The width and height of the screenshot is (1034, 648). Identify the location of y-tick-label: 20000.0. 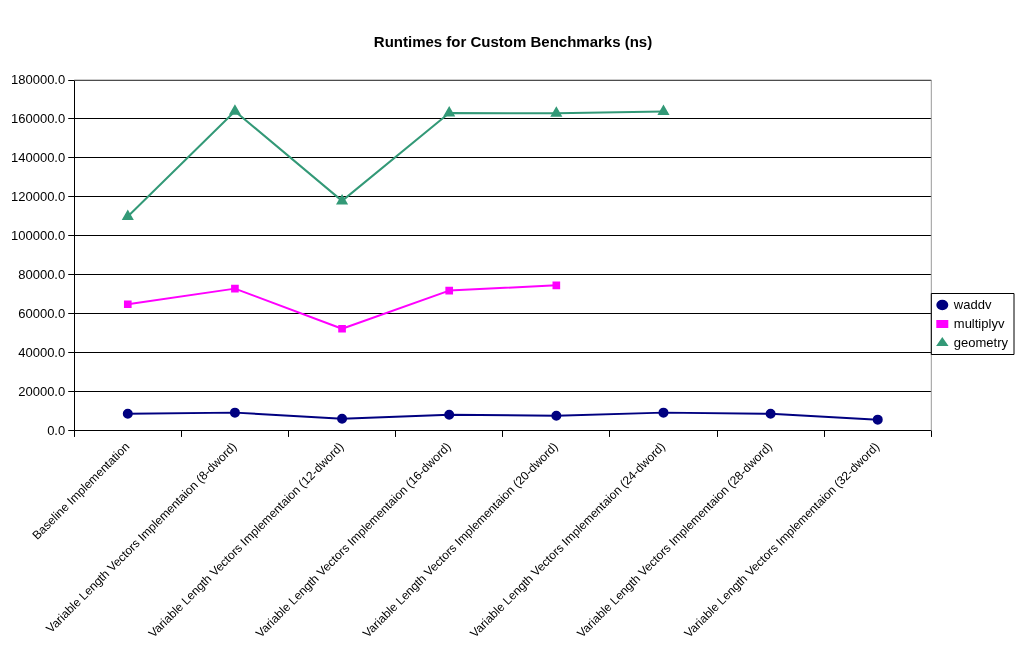
(42, 391).